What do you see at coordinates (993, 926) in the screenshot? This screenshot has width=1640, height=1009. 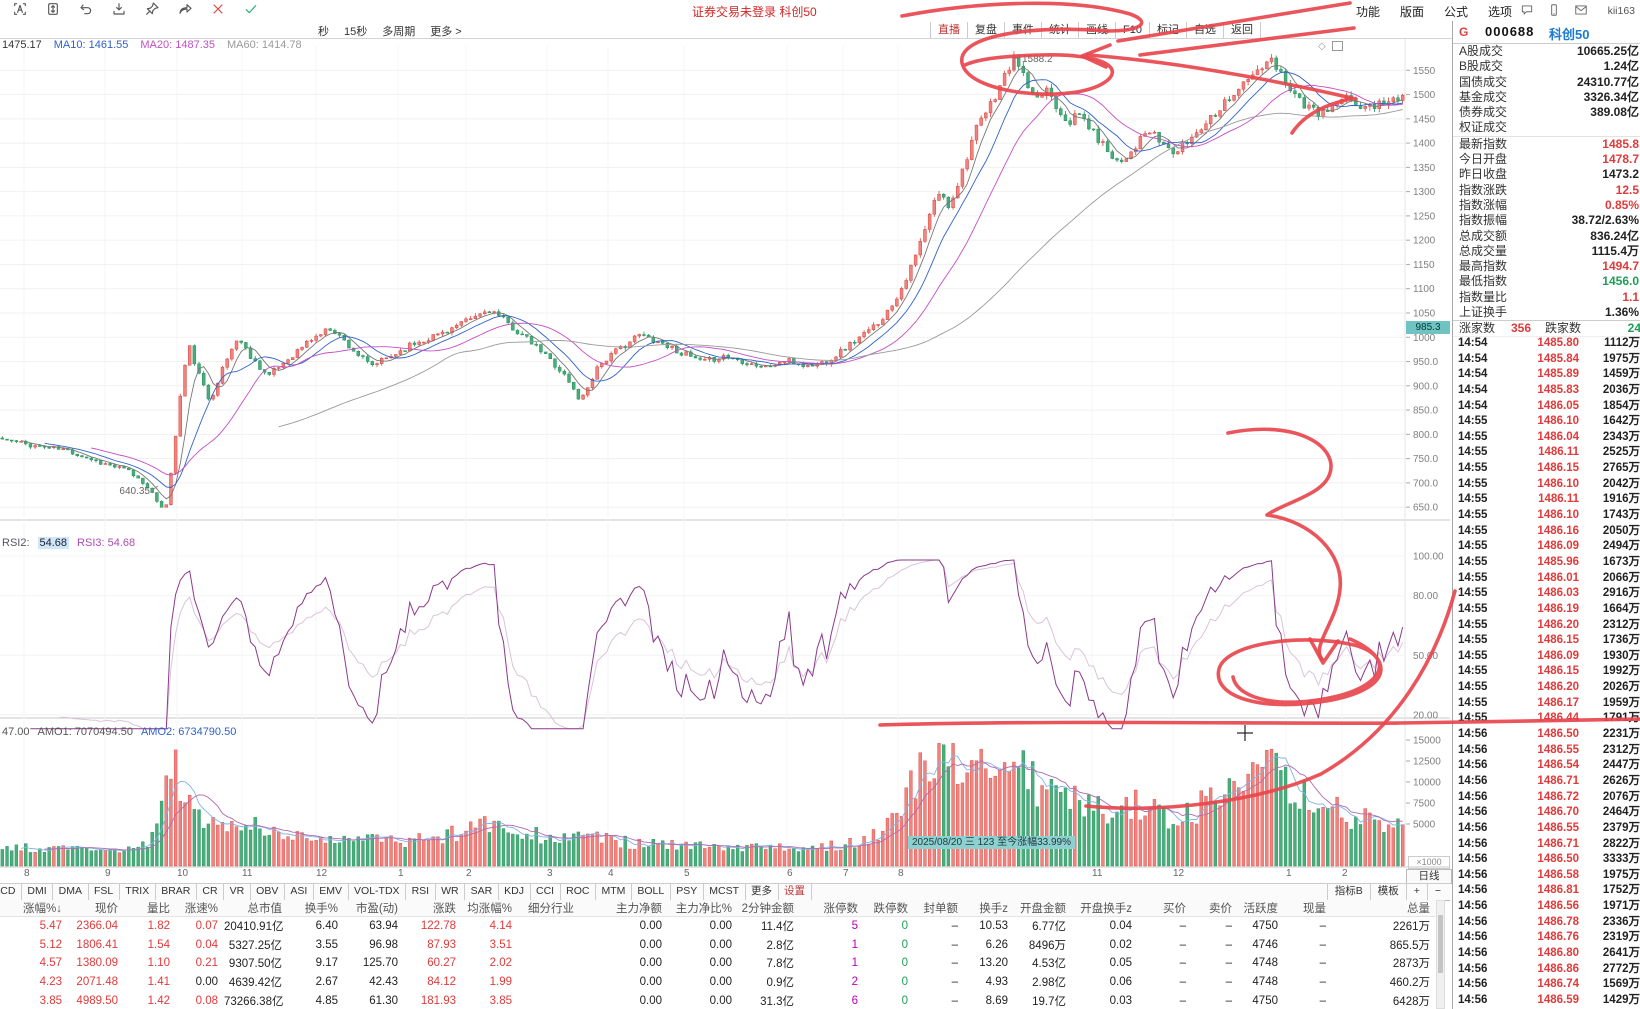 I see `table-cell: 10.53` at bounding box center [993, 926].